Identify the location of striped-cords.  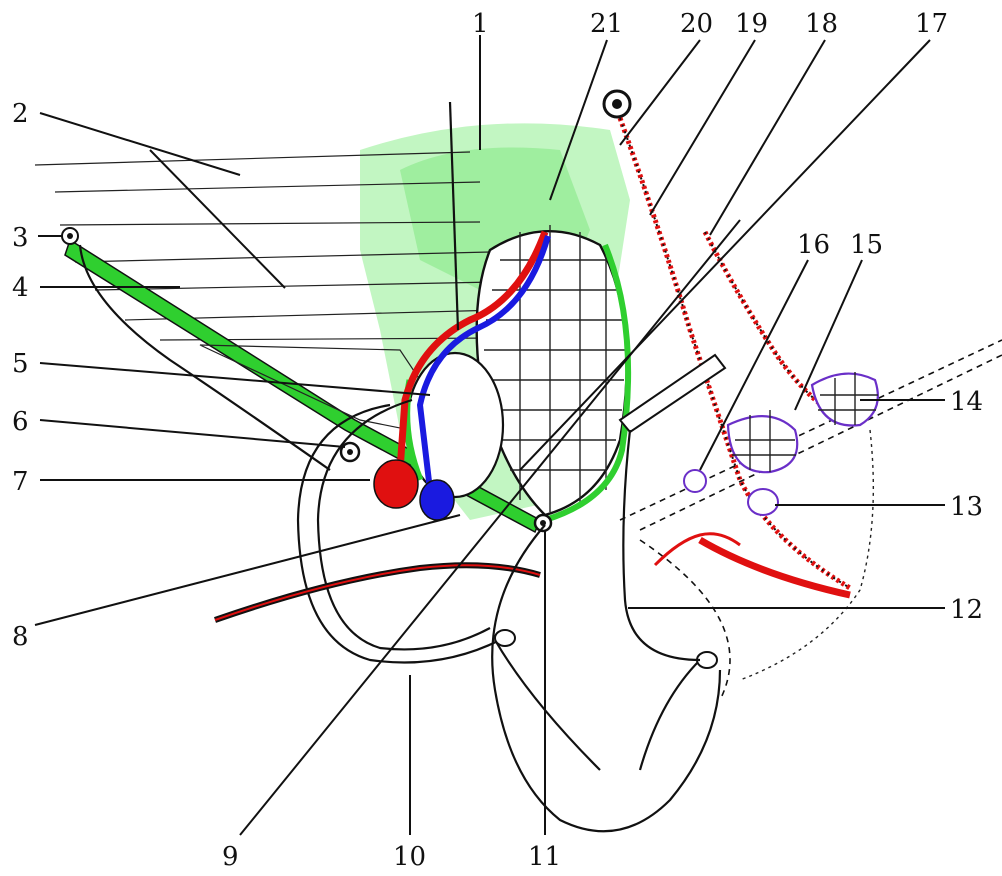
(734, 358).